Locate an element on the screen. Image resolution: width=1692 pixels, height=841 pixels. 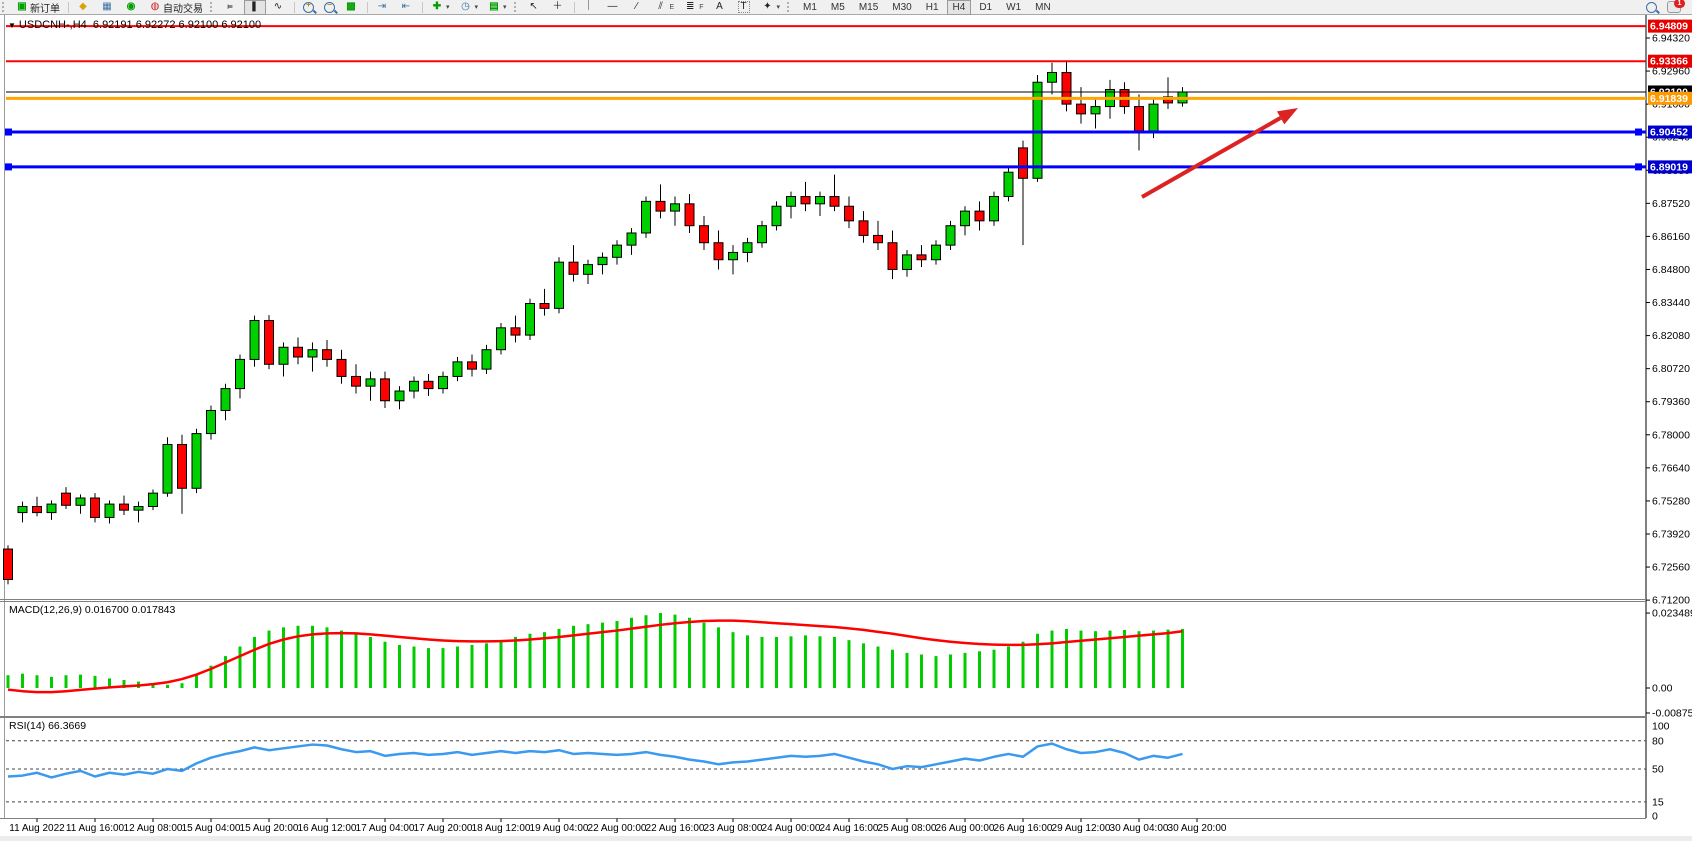
toolbar-grip is located at coordinates (5, 7).